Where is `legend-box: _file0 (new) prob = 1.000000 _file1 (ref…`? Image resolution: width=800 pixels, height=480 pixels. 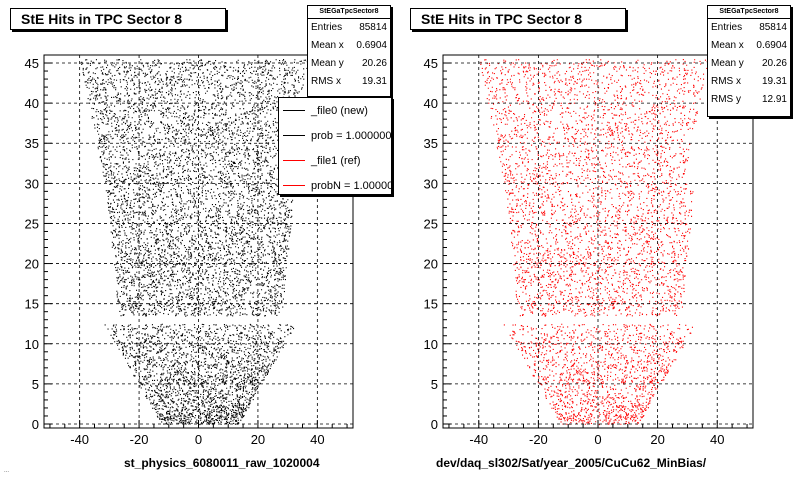 legend-box: _file0 (new) prob = 1.000000 _file1 (ref… is located at coordinates (335, 146).